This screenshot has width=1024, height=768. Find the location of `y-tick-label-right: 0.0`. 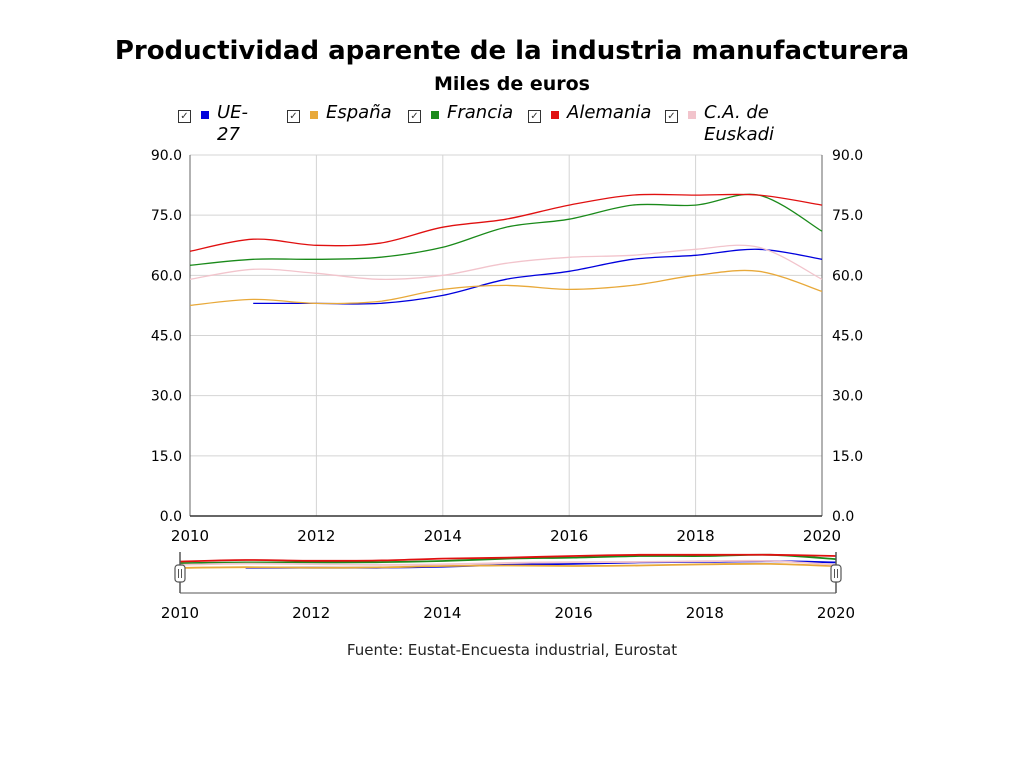

y-tick-label-right: 0.0 is located at coordinates (843, 517).